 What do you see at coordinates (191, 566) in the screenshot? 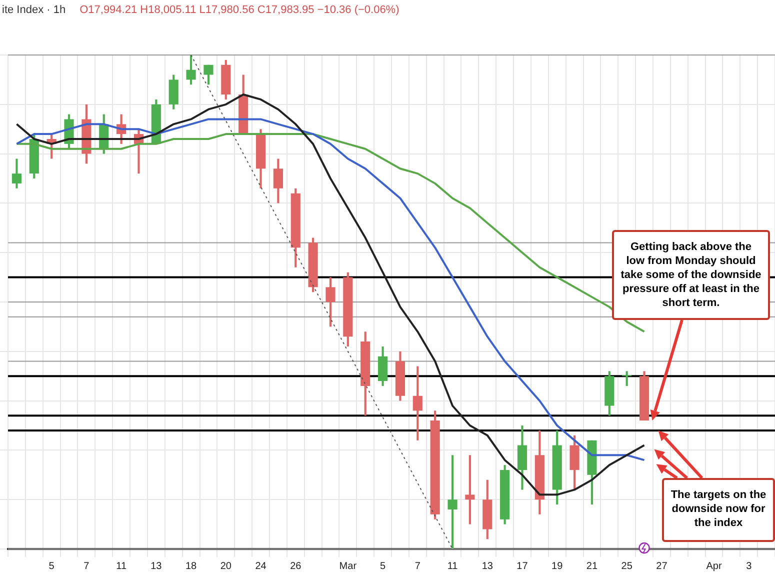
I see `x-tick-label: 18` at bounding box center [191, 566].